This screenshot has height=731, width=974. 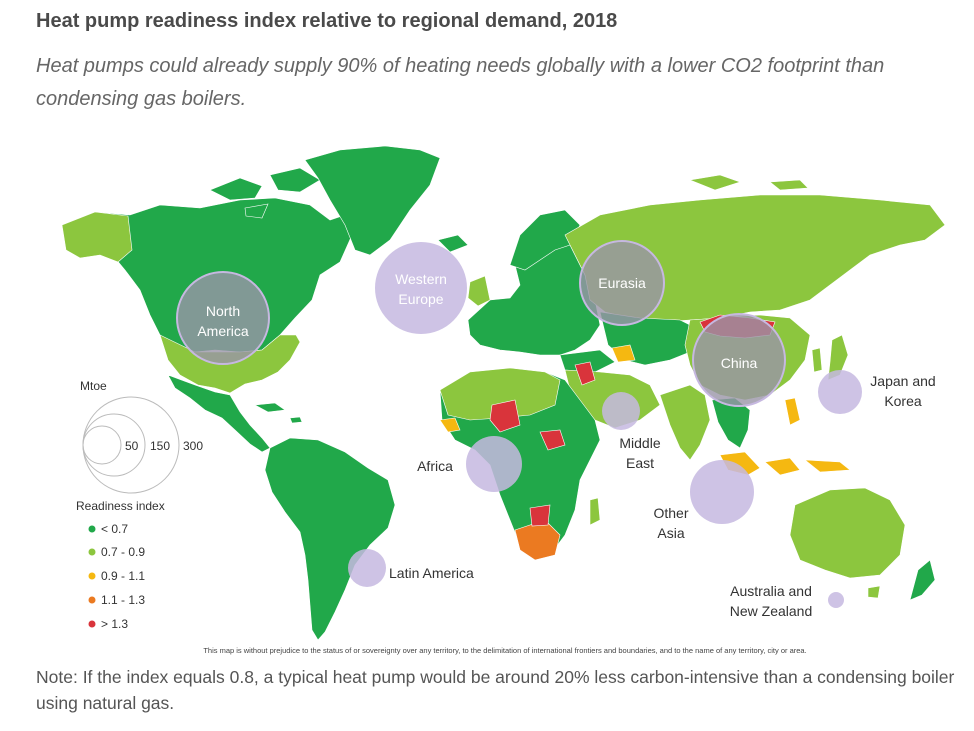 I want to click on land-turkey, so click(x=587, y=361).